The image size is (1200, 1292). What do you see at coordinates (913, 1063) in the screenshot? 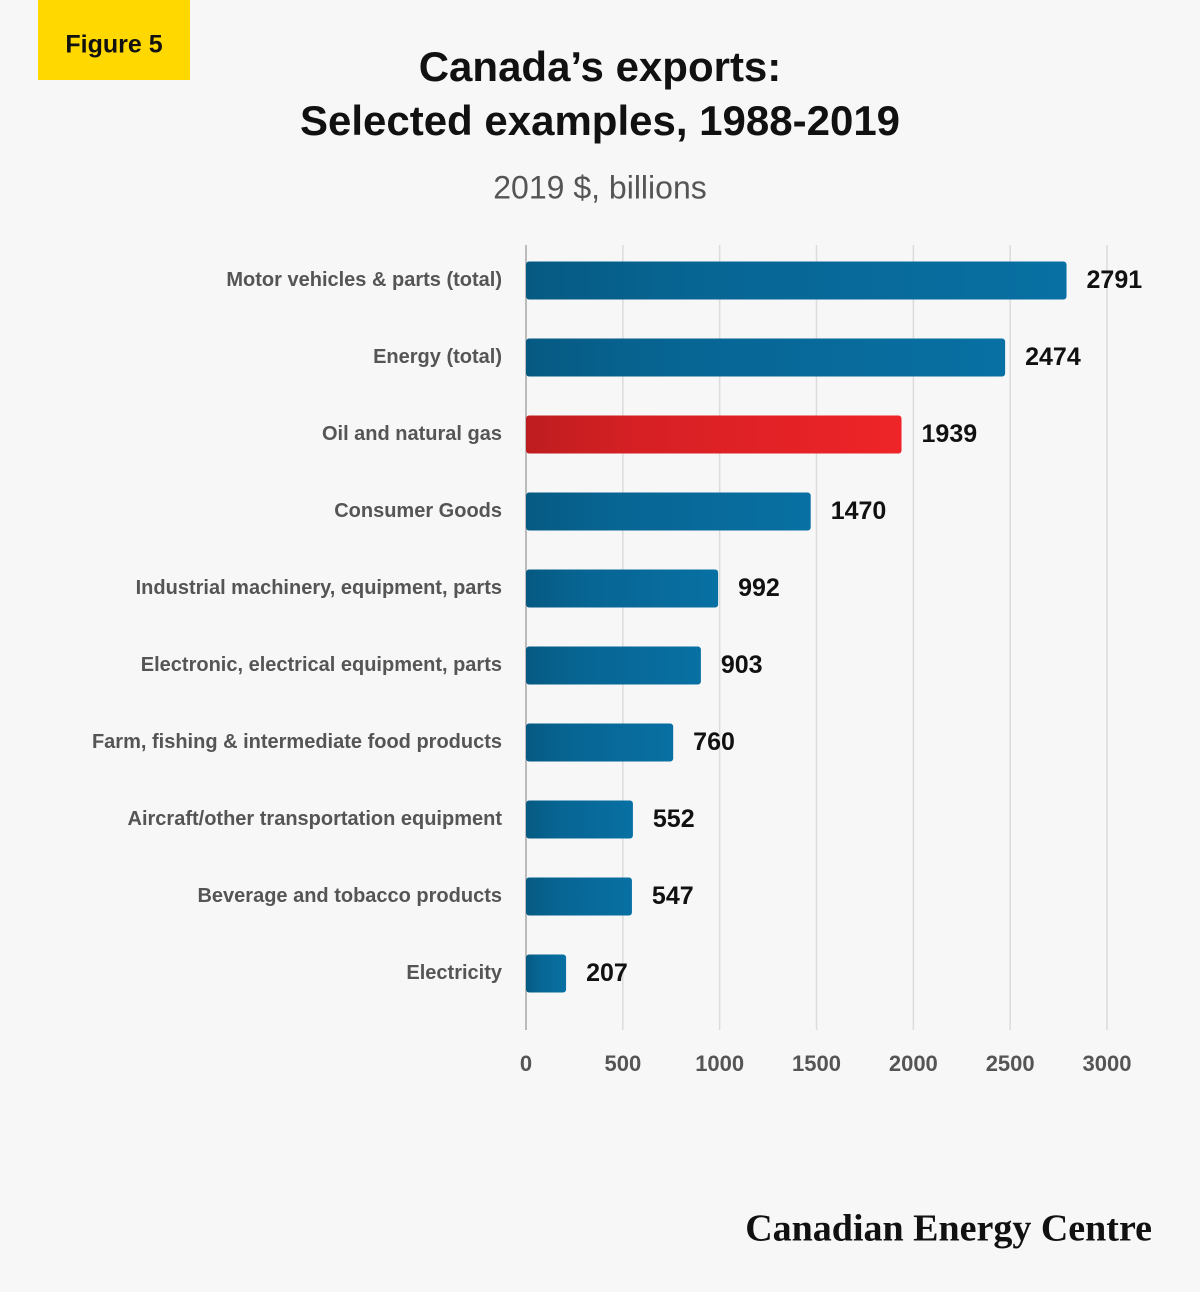
I see `x-tick-label: 2000` at bounding box center [913, 1063].